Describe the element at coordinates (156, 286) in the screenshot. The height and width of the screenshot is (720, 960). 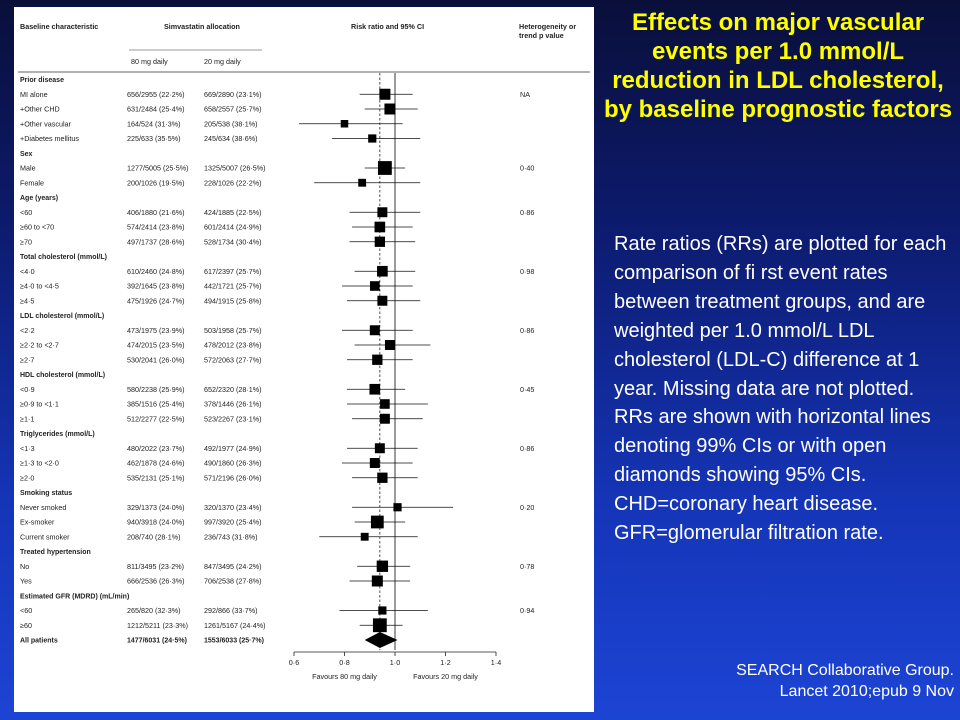
I see `row-80mg-events: 392/1645 (23·8%)` at that location.